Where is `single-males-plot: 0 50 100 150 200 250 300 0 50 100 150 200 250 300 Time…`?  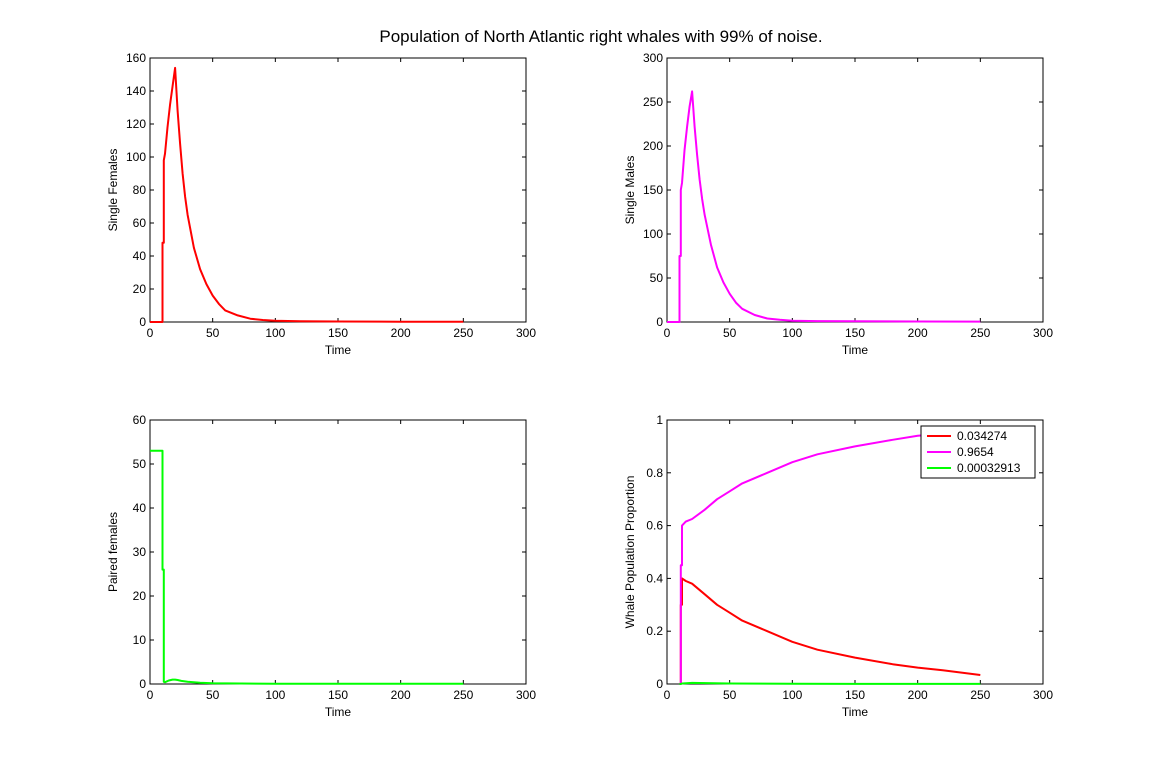 single-males-plot: 0 50 100 150 200 250 300 0 50 100 150 200 250 300 Time… is located at coordinates (838, 204).